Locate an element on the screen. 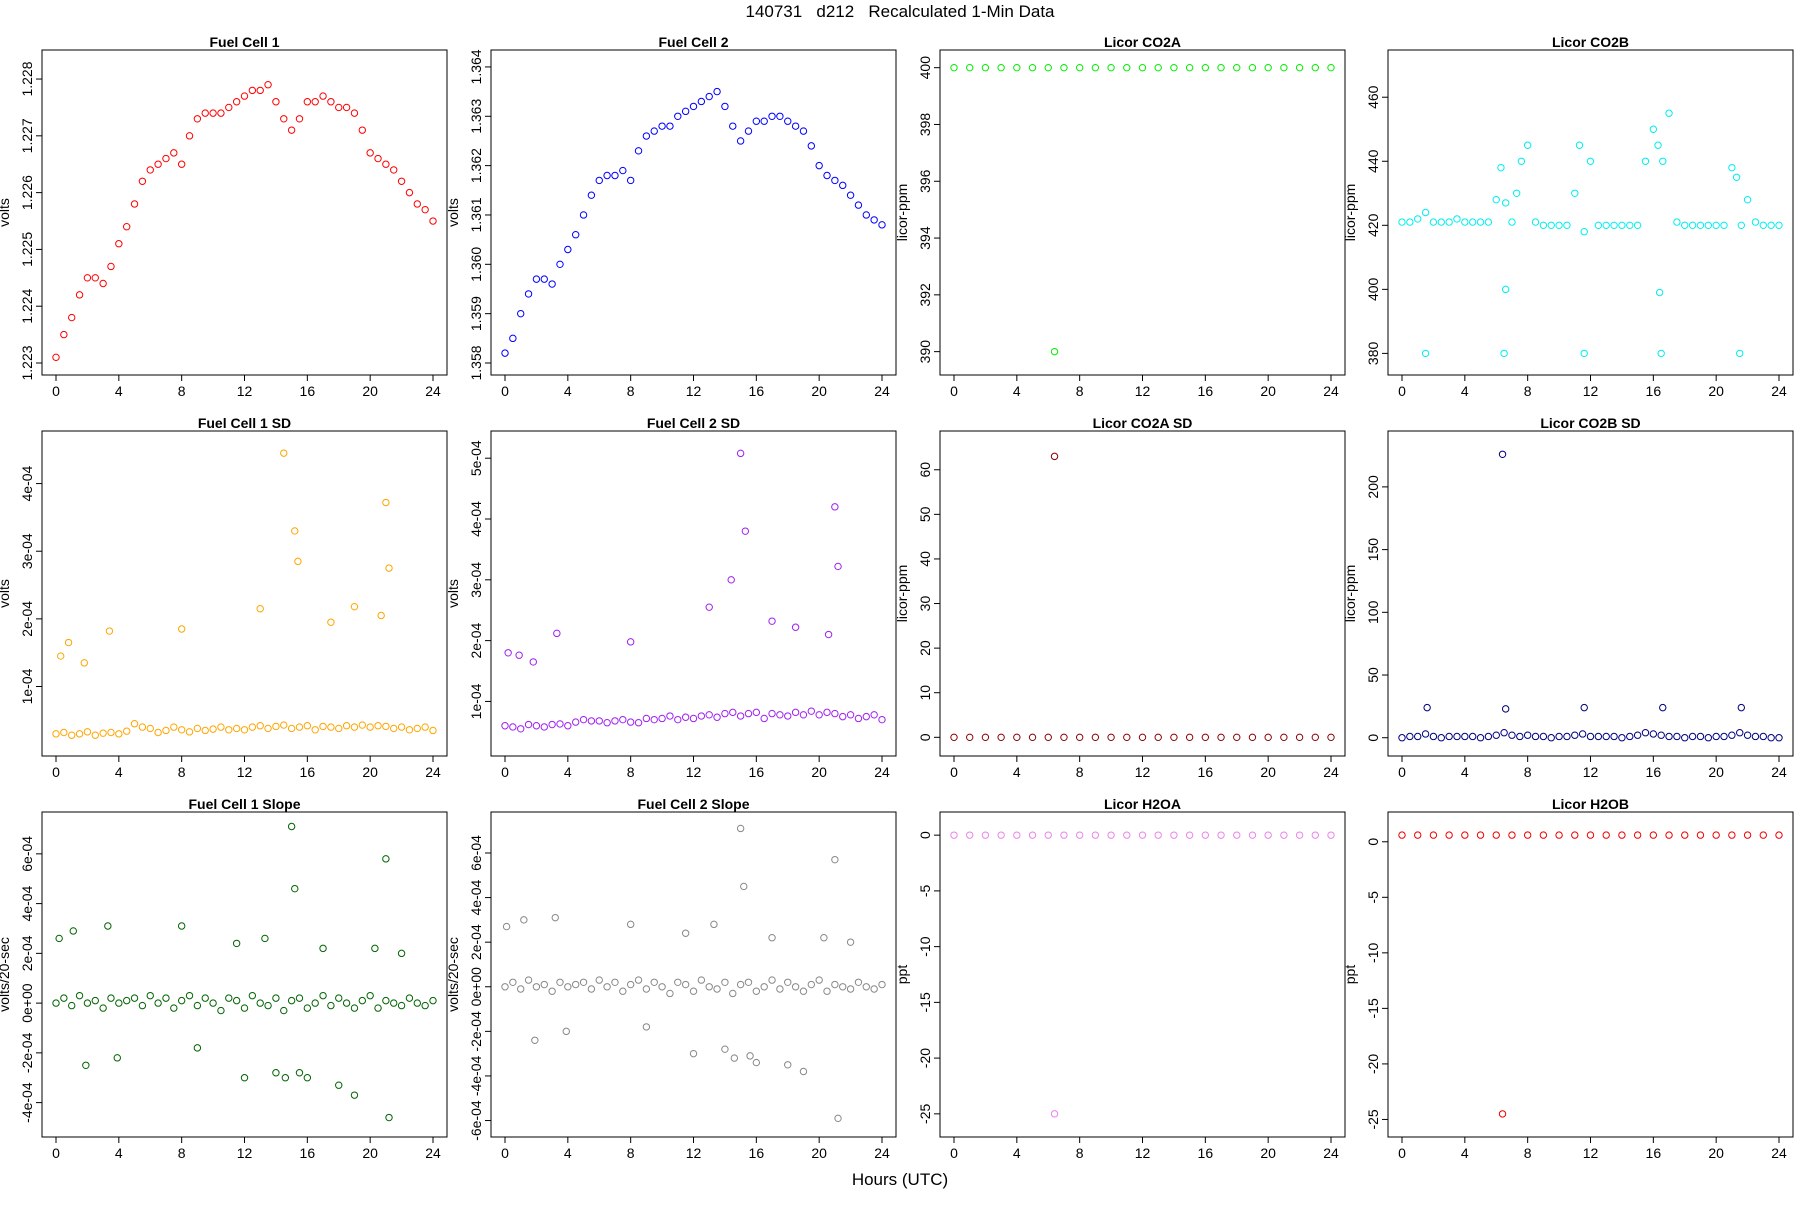  y-tick-label: 1.363 is located at coordinates (476, 116).